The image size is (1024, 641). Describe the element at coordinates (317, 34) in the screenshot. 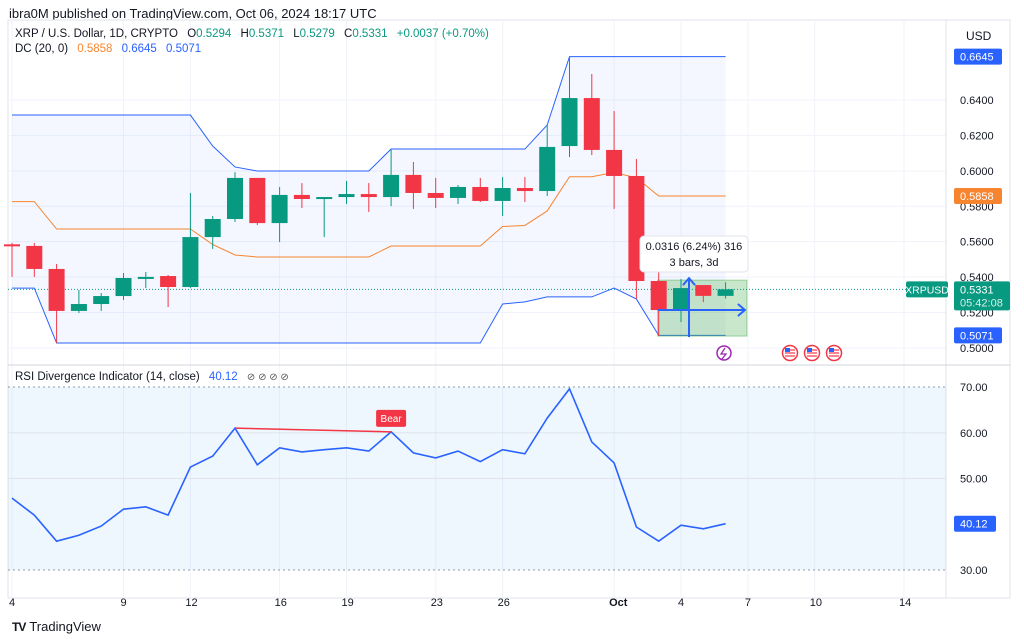

I see `low-value: 0.5279` at that location.